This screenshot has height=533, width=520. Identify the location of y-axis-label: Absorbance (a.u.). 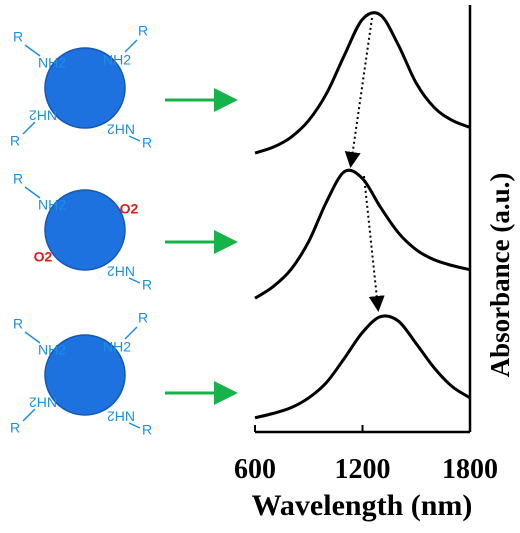
(500, 275).